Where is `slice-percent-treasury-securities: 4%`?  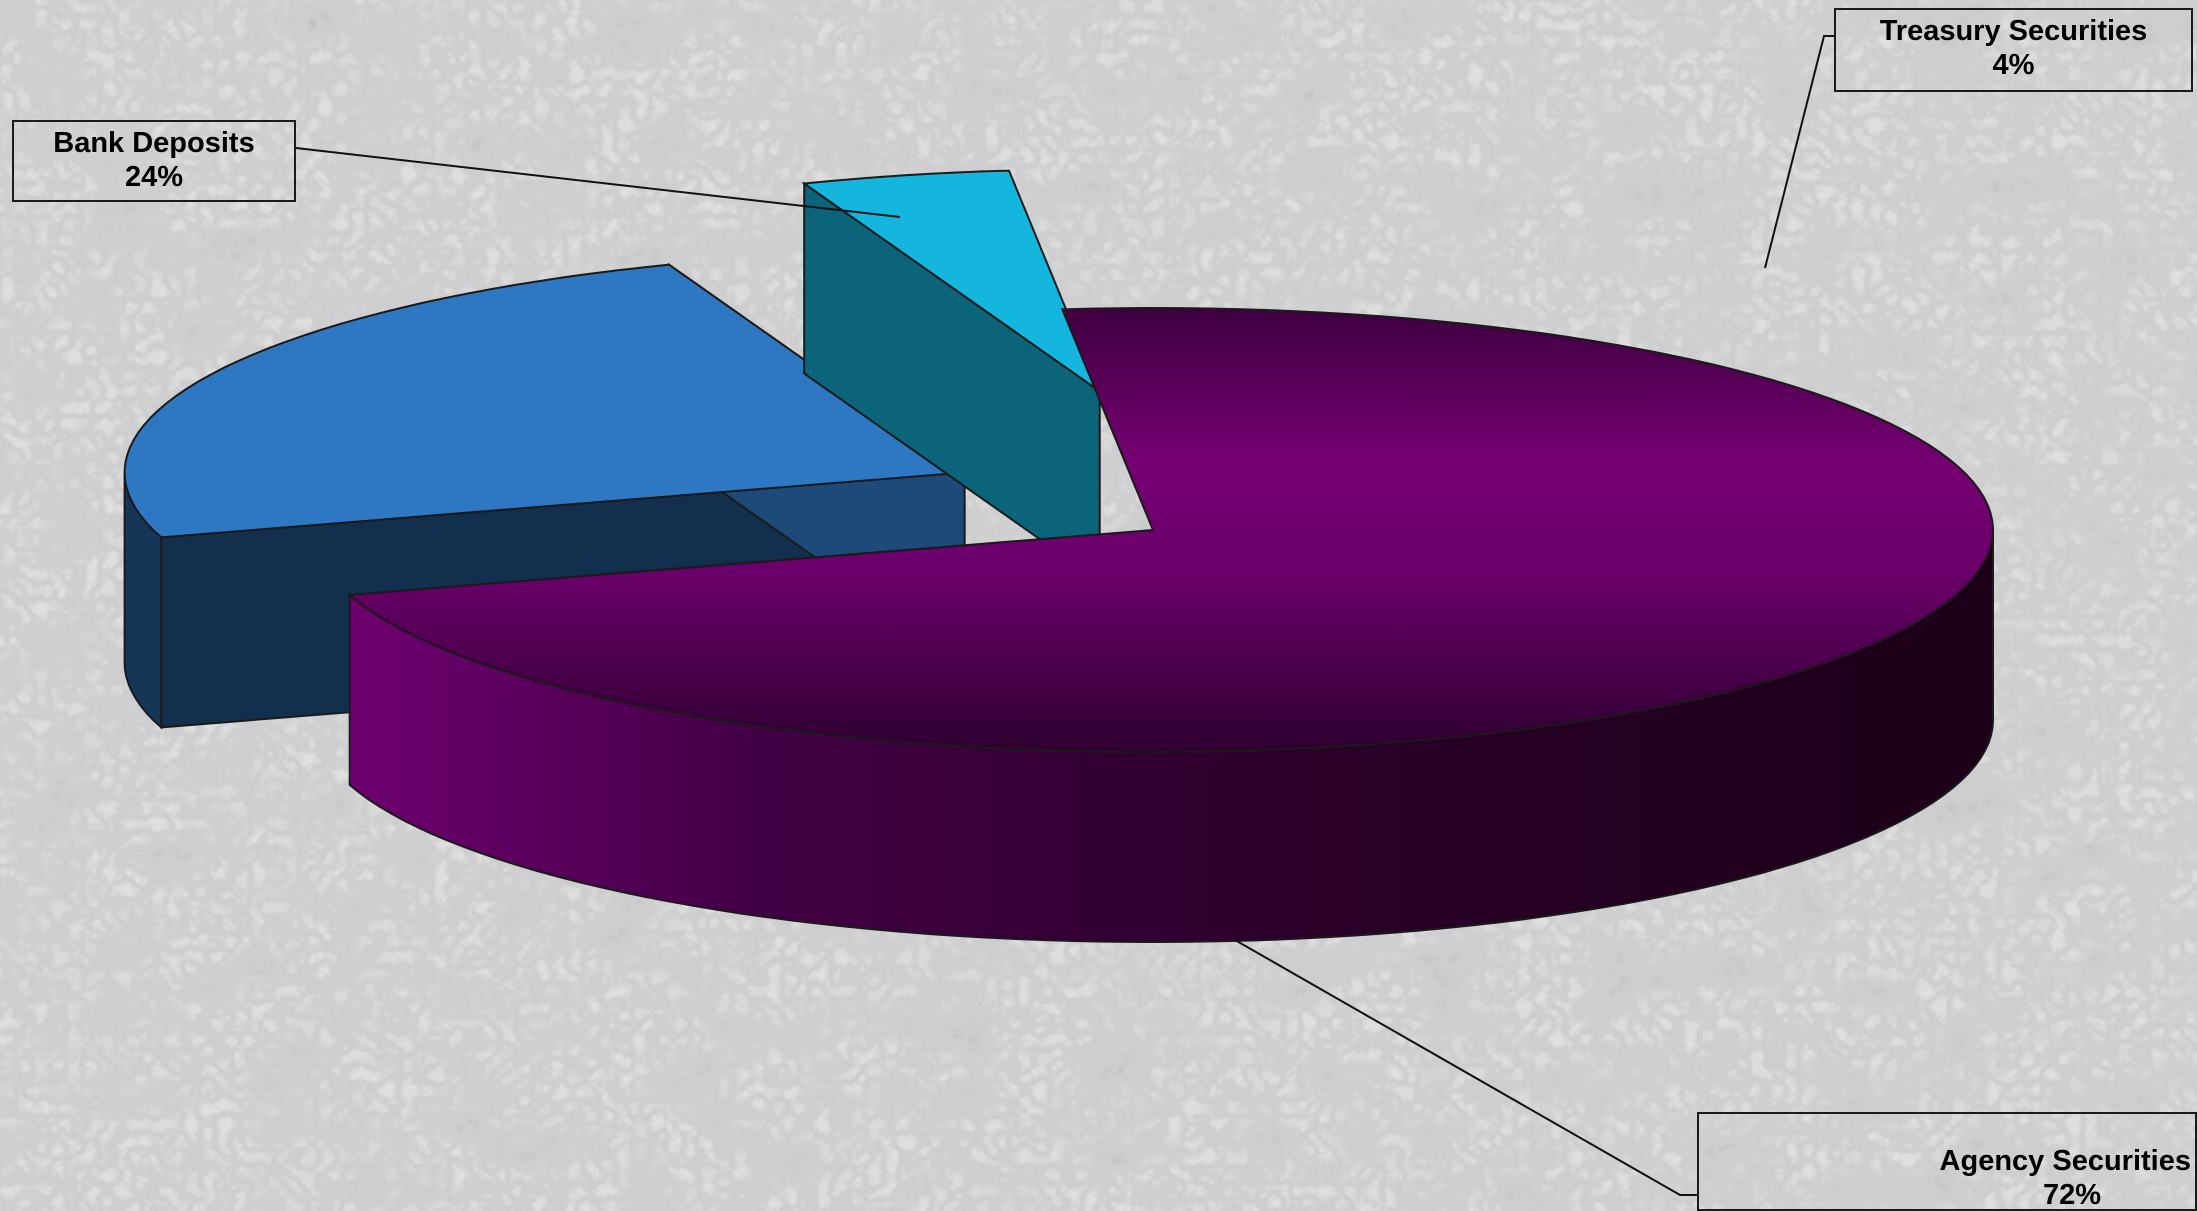
slice-percent-treasury-securities: 4% is located at coordinates (2013, 65).